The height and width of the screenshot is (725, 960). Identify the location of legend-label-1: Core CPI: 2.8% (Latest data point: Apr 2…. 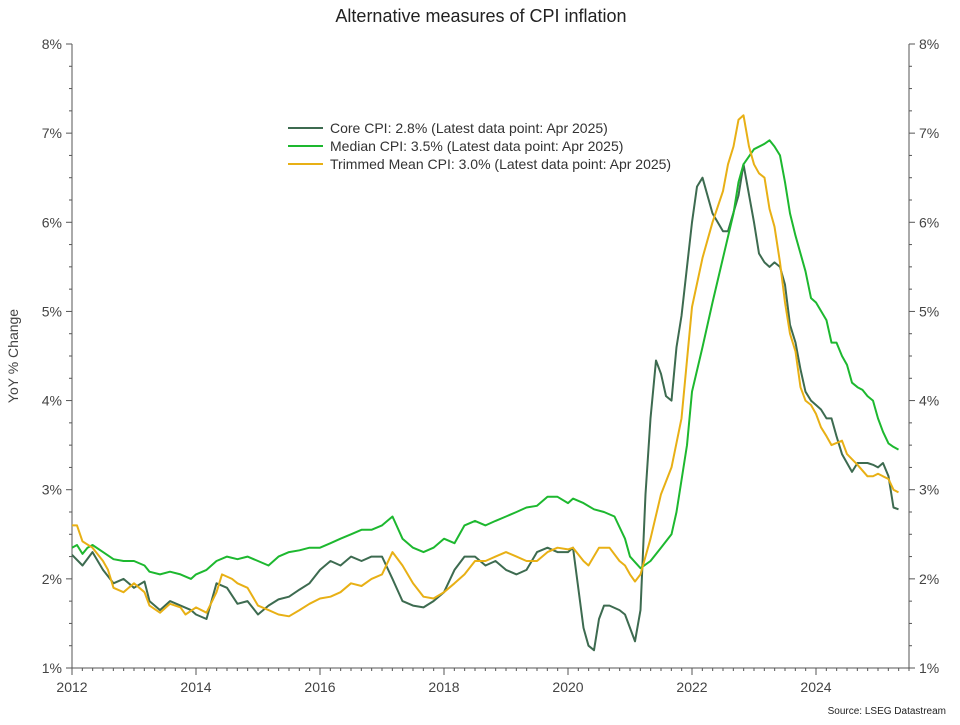
(469, 128).